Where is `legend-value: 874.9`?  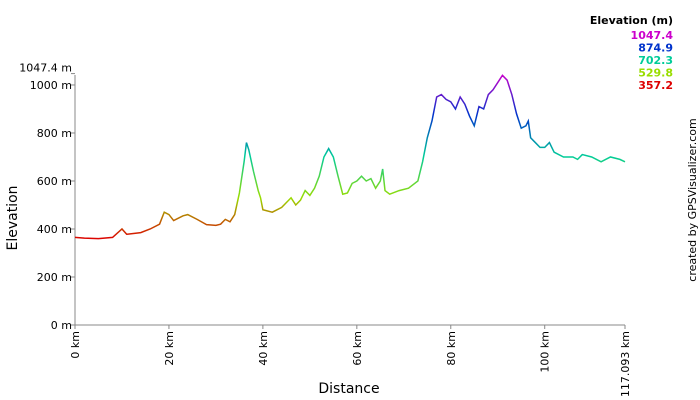 legend-value: 874.9 is located at coordinates (655, 48).